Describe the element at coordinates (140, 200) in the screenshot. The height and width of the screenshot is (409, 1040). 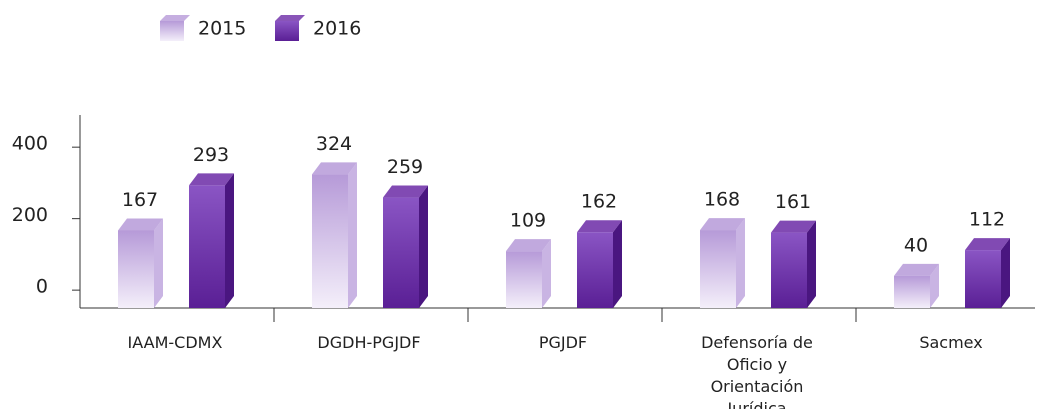
I see `value-label: 167` at that location.